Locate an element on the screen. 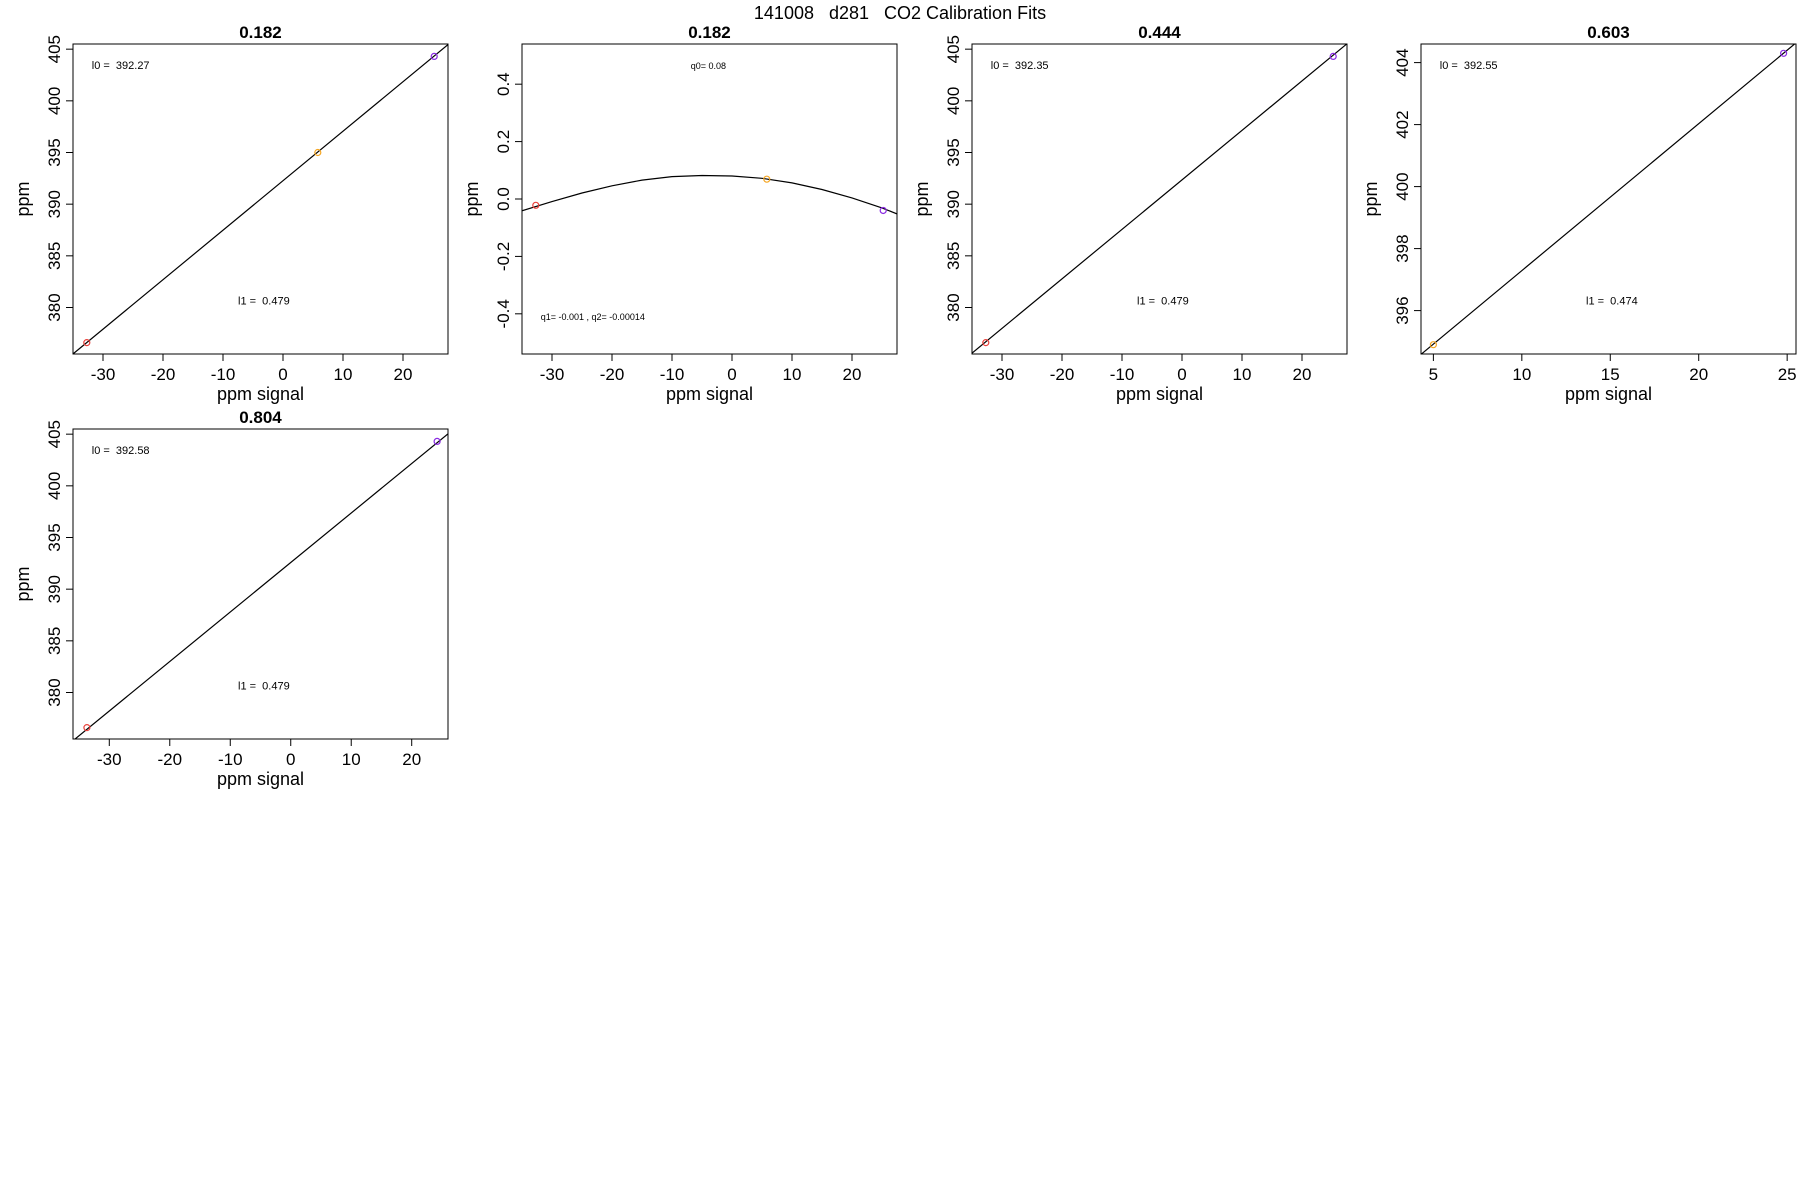 This screenshot has height=1200, width=1800. y-tick-label: 404 is located at coordinates (1402, 62).